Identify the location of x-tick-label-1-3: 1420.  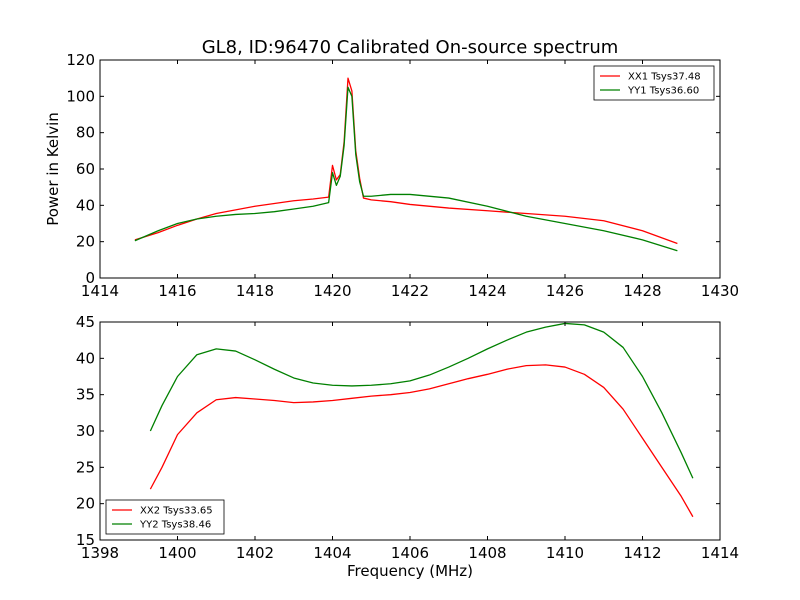
(332, 291).